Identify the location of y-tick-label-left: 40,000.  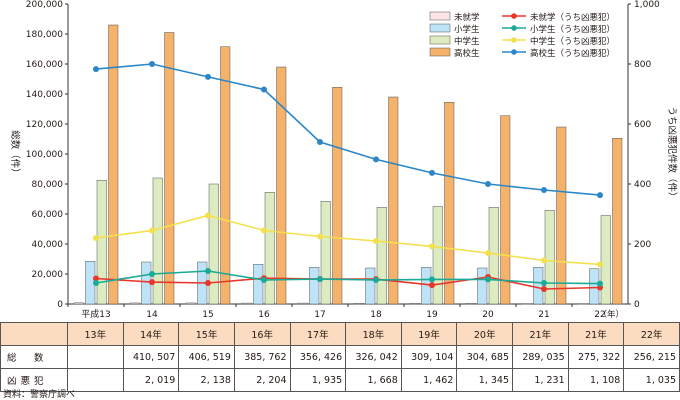
(48, 245).